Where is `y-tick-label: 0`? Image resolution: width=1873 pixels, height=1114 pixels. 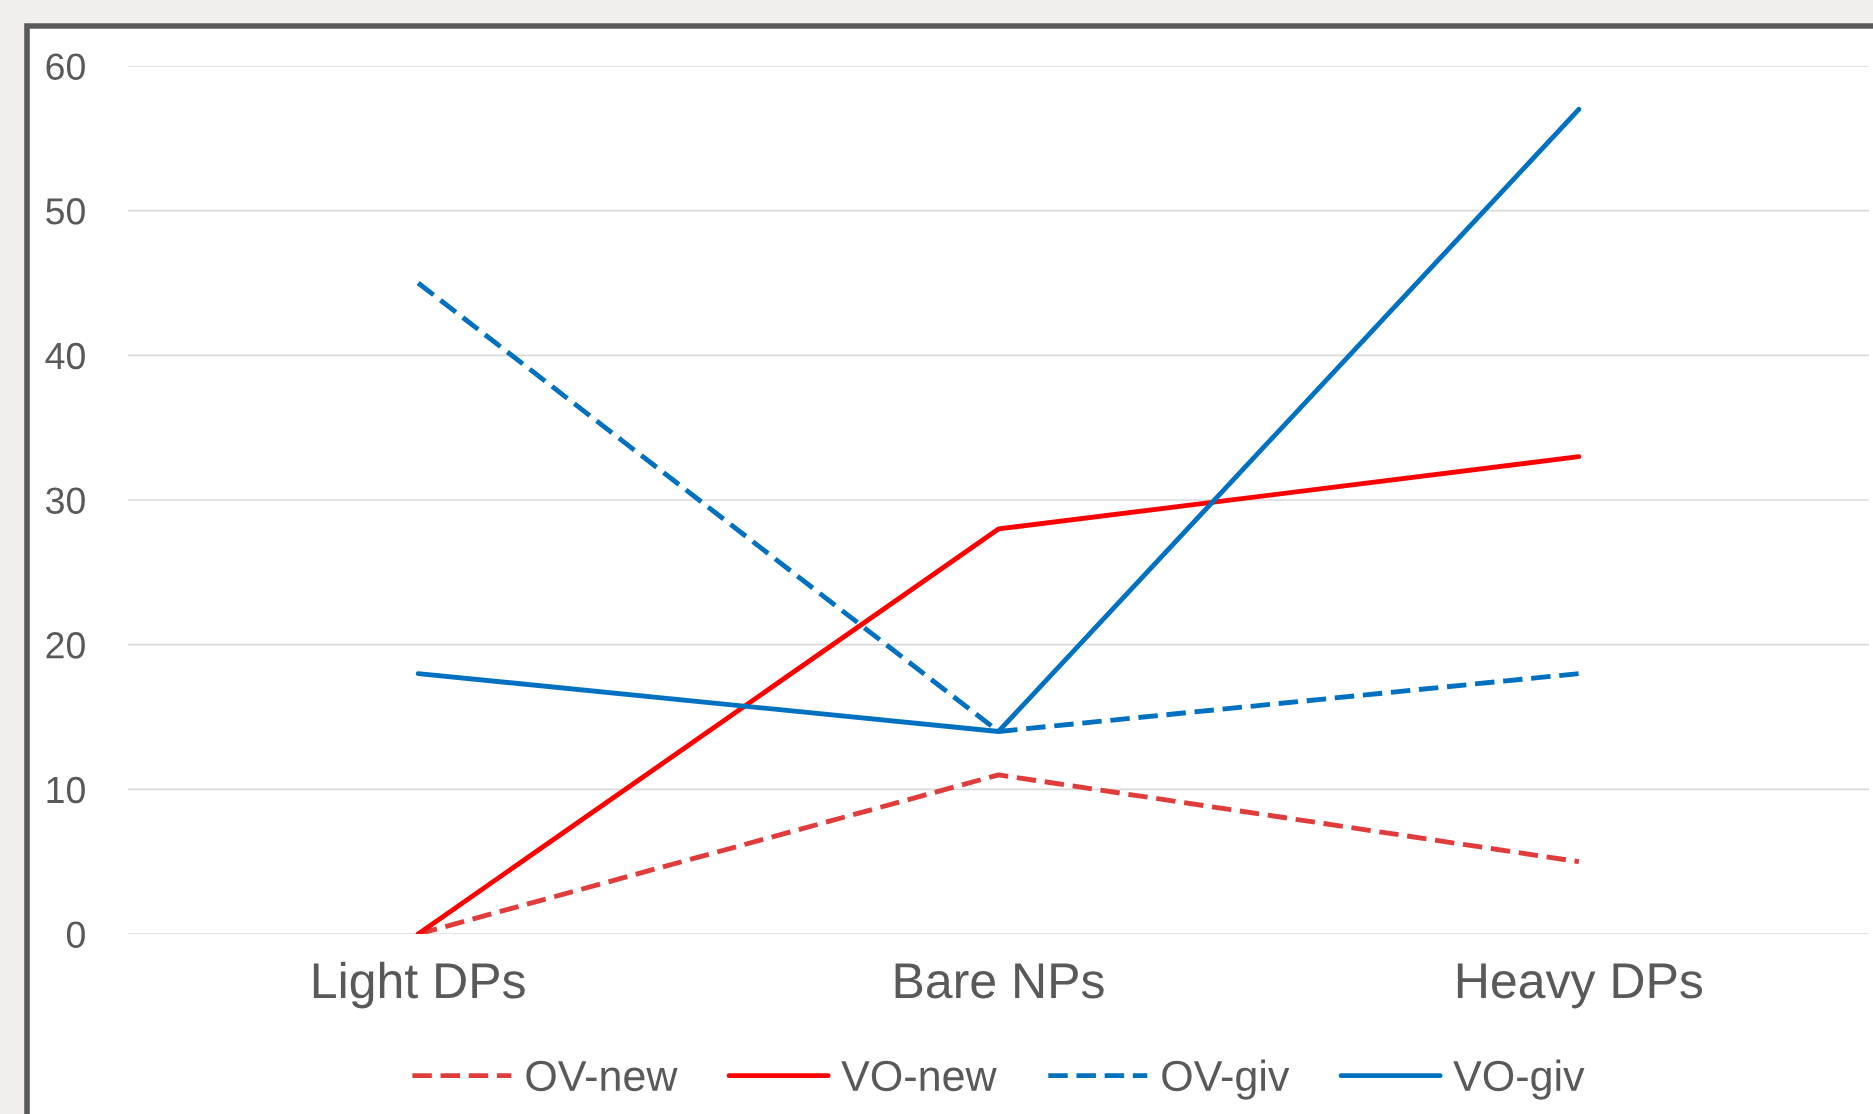 y-tick-label: 0 is located at coordinates (75, 934).